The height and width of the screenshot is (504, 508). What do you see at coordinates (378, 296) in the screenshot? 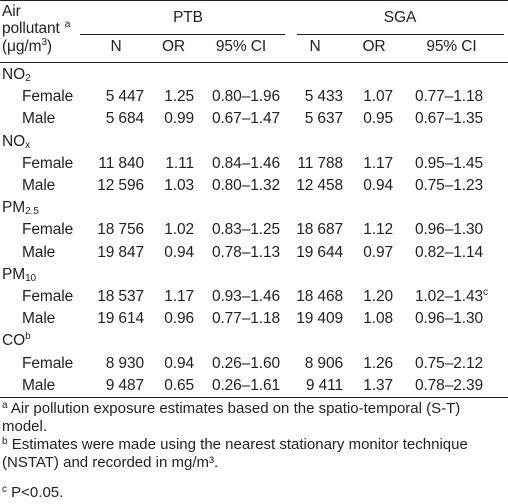
I see `sga-or-cell: 1.20` at bounding box center [378, 296].